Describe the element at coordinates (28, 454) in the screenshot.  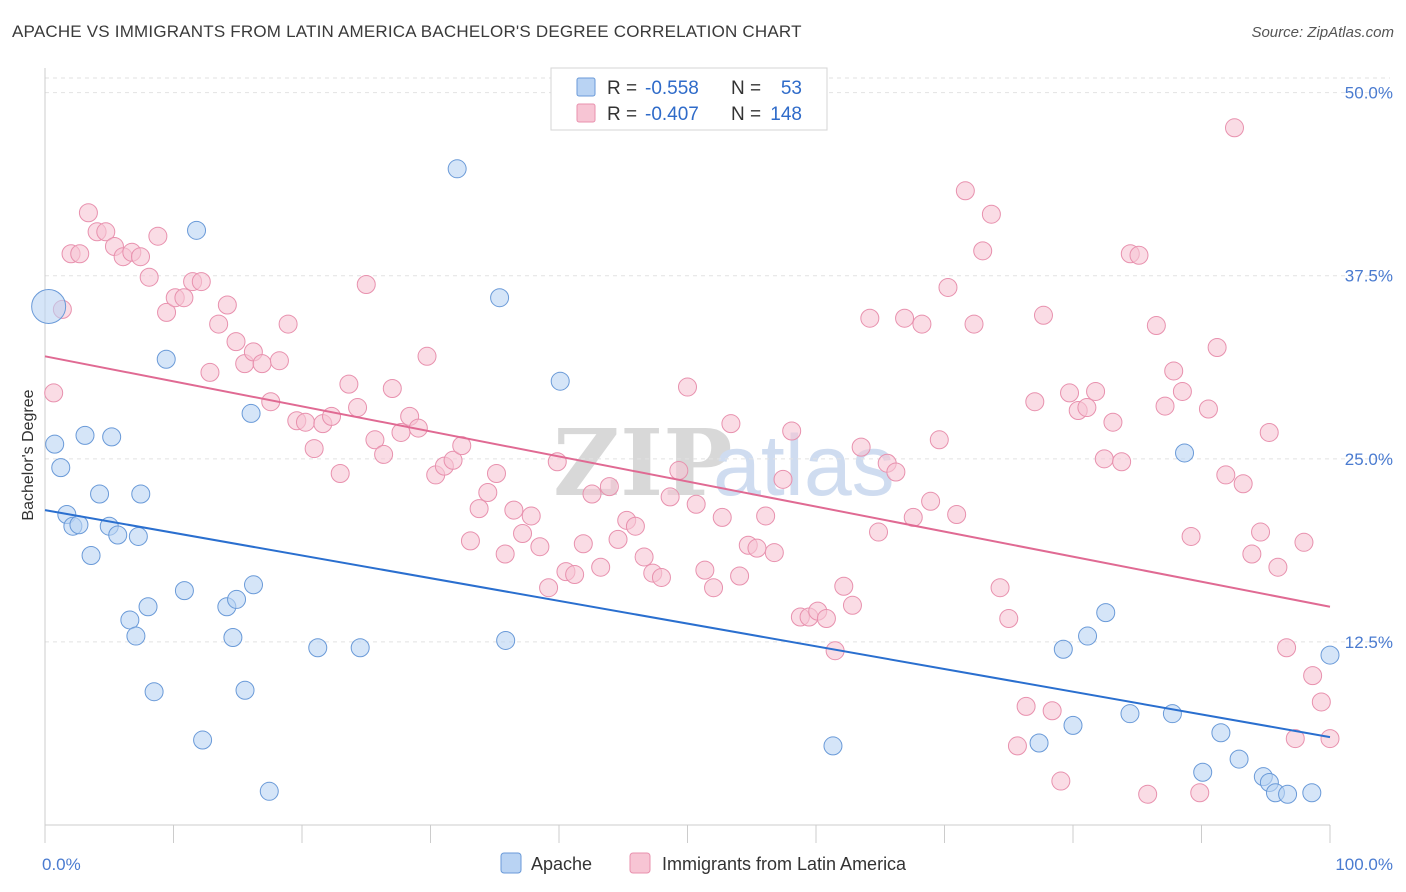
I see `y-axis-label: Bachelor's Degree` at that location.